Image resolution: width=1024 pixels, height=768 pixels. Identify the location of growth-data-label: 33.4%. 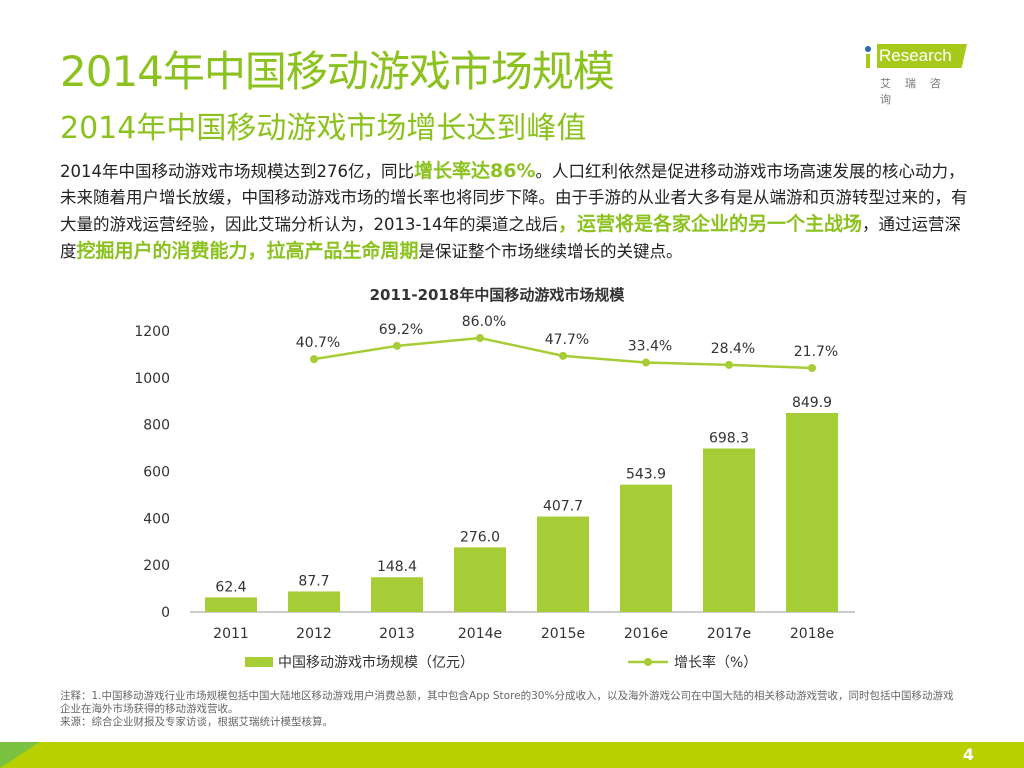
(650, 347).